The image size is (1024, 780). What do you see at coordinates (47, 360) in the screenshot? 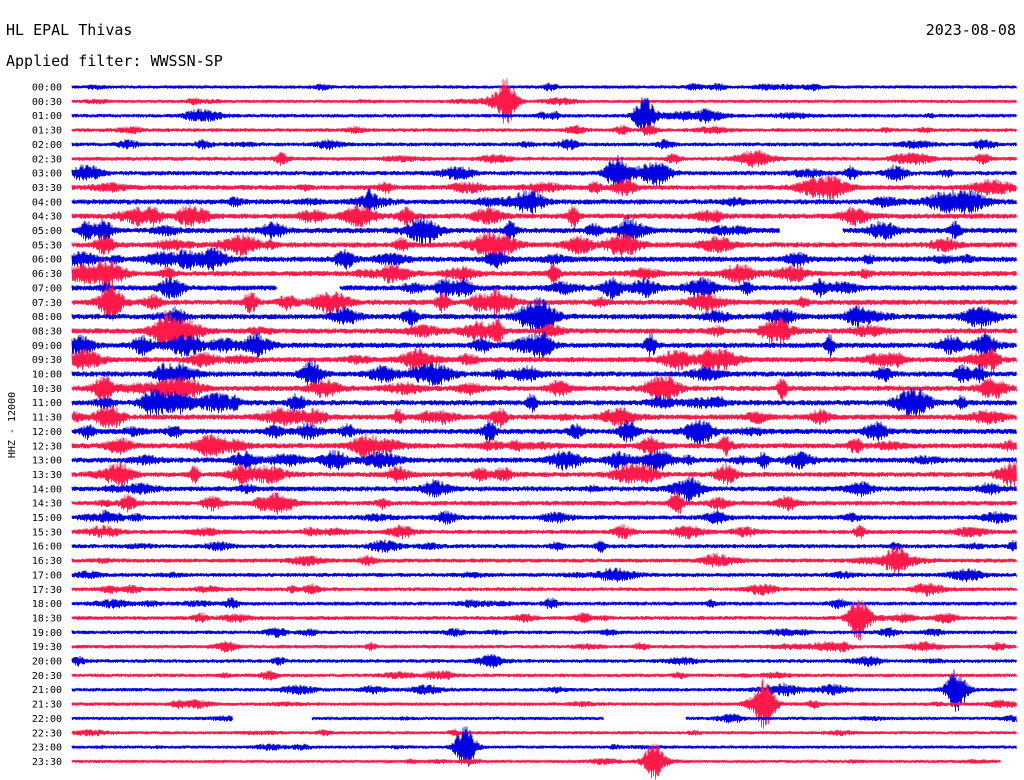
I see `time-label: 09:30` at bounding box center [47, 360].